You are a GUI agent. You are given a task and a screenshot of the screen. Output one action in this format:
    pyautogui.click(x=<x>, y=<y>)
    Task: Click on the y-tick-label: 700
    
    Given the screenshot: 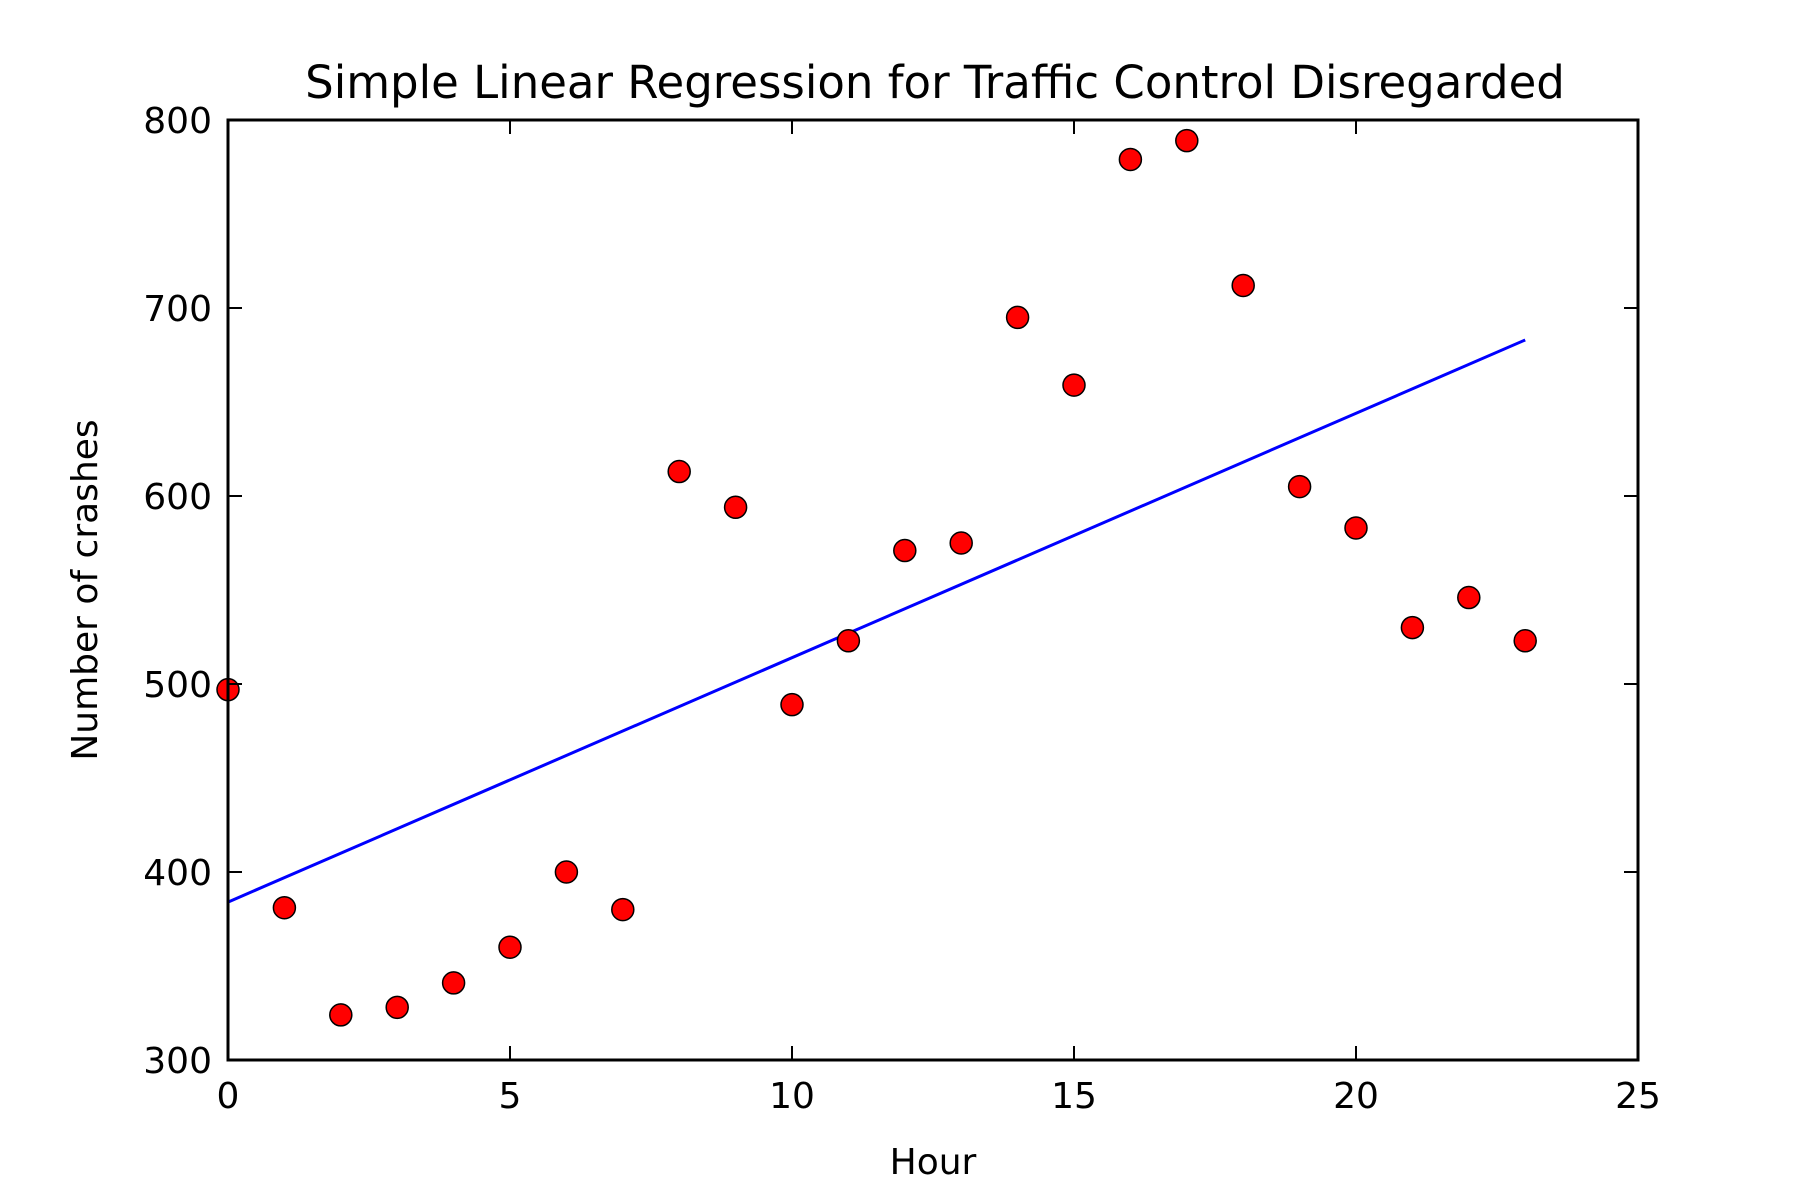 What is the action you would take?
    pyautogui.click(x=177, y=309)
    